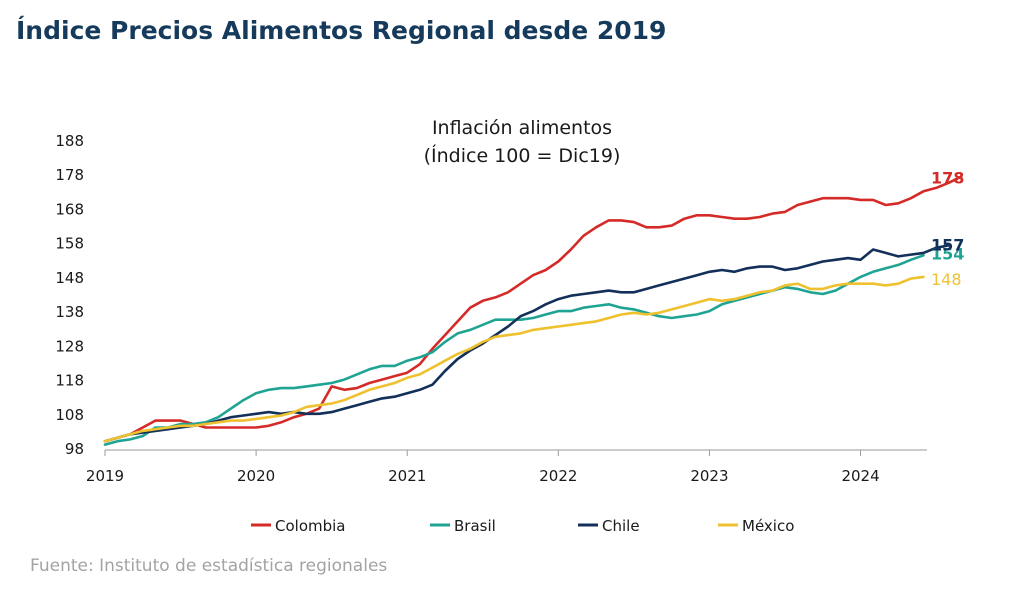 The image size is (1024, 590). I want to click on x-tick-label: 2023, so click(709, 476).